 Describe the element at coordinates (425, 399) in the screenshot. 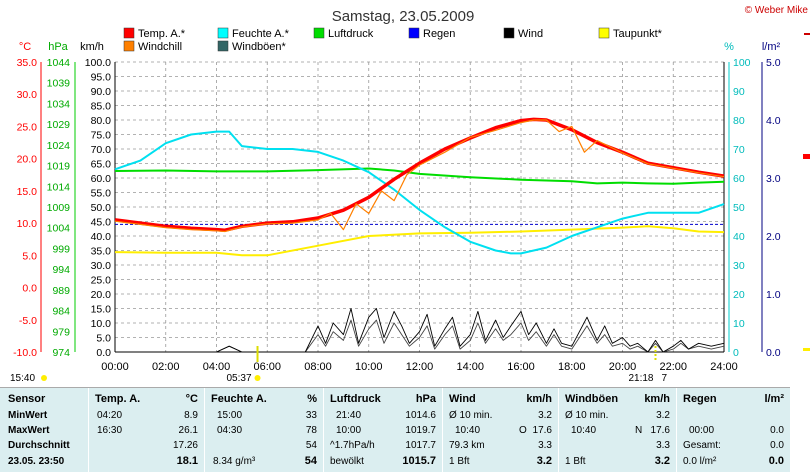

I see `pressure-unit: hPa` at that location.